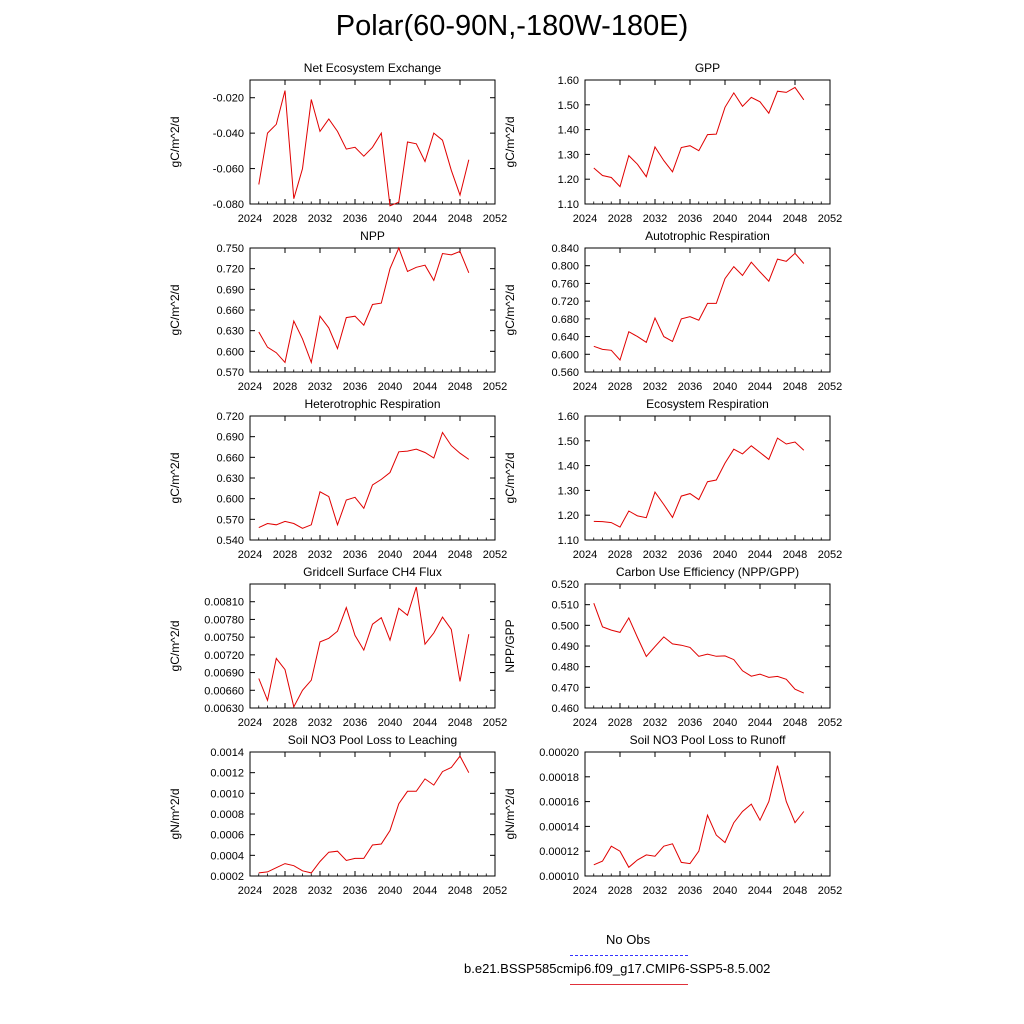 The image size is (1024, 1024). What do you see at coordinates (565, 249) in the screenshot?
I see `y-tick-label: 0.840` at bounding box center [565, 249].